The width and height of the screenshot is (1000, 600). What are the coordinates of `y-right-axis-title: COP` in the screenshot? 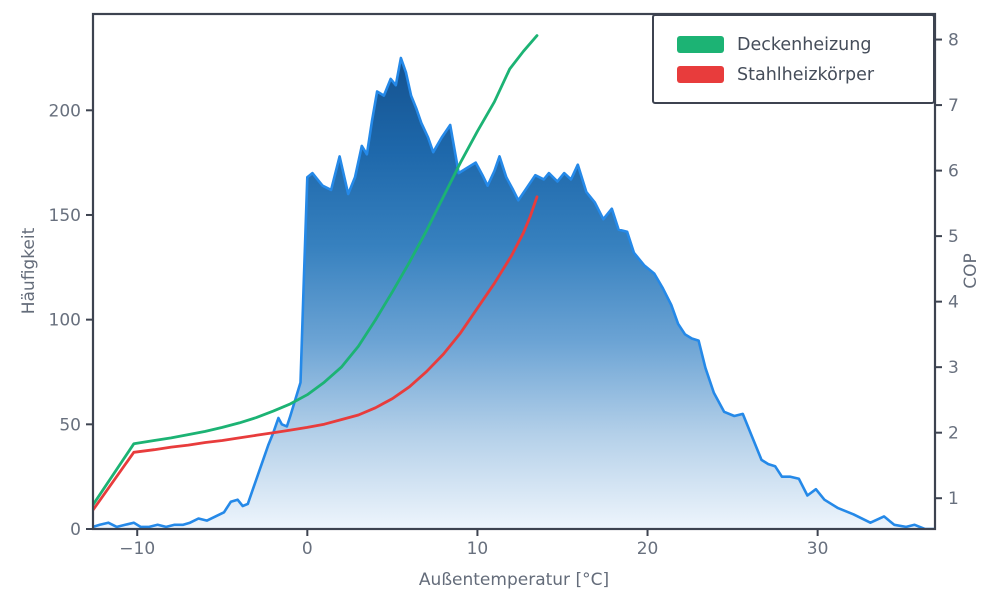 It's located at (971, 271).